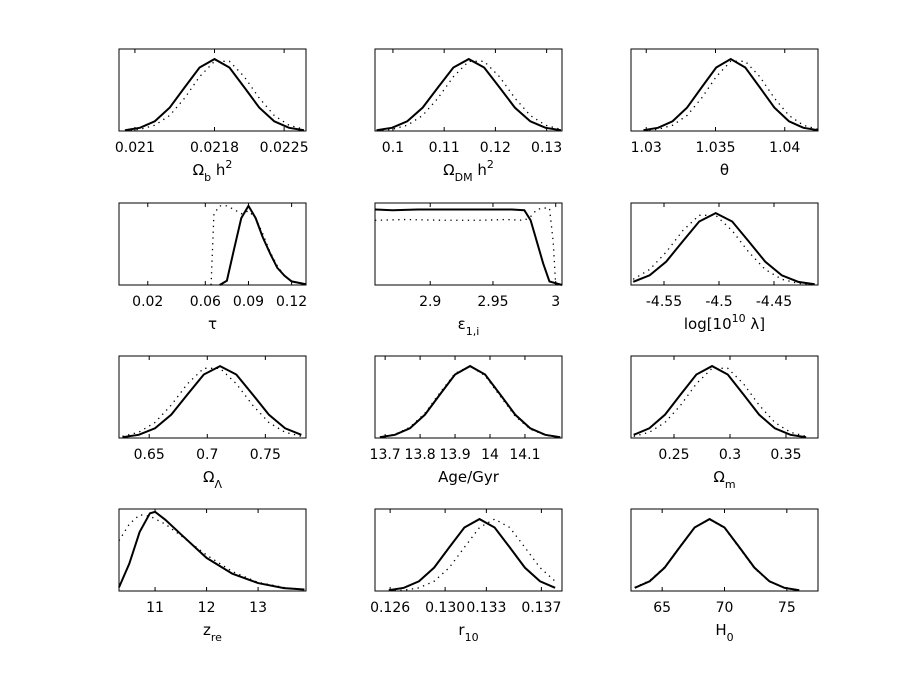 This screenshot has height=691, width=913. What do you see at coordinates (205, 302) in the screenshot?
I see `x-tick-label: 0.06` at bounding box center [205, 302].